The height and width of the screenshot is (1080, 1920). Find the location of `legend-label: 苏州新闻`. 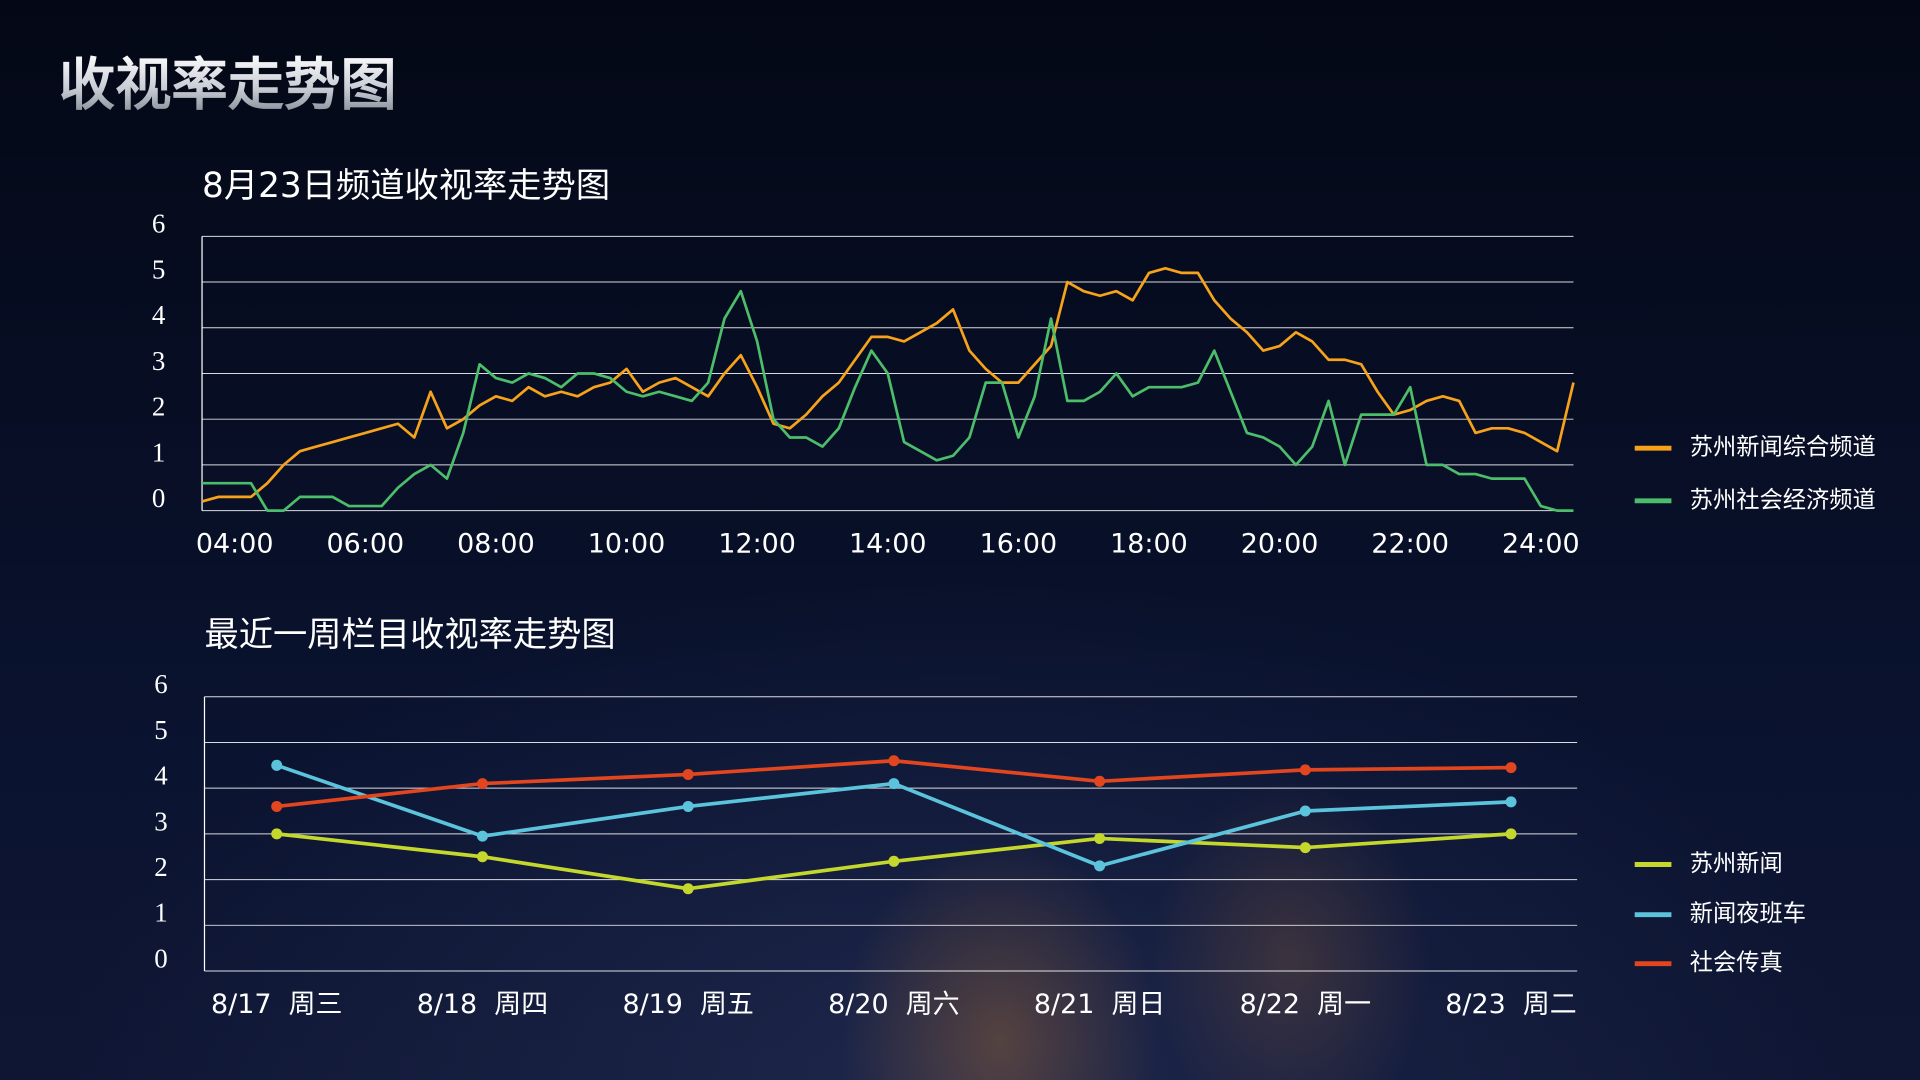

legend-label: 苏州新闻 is located at coordinates (1736, 863).